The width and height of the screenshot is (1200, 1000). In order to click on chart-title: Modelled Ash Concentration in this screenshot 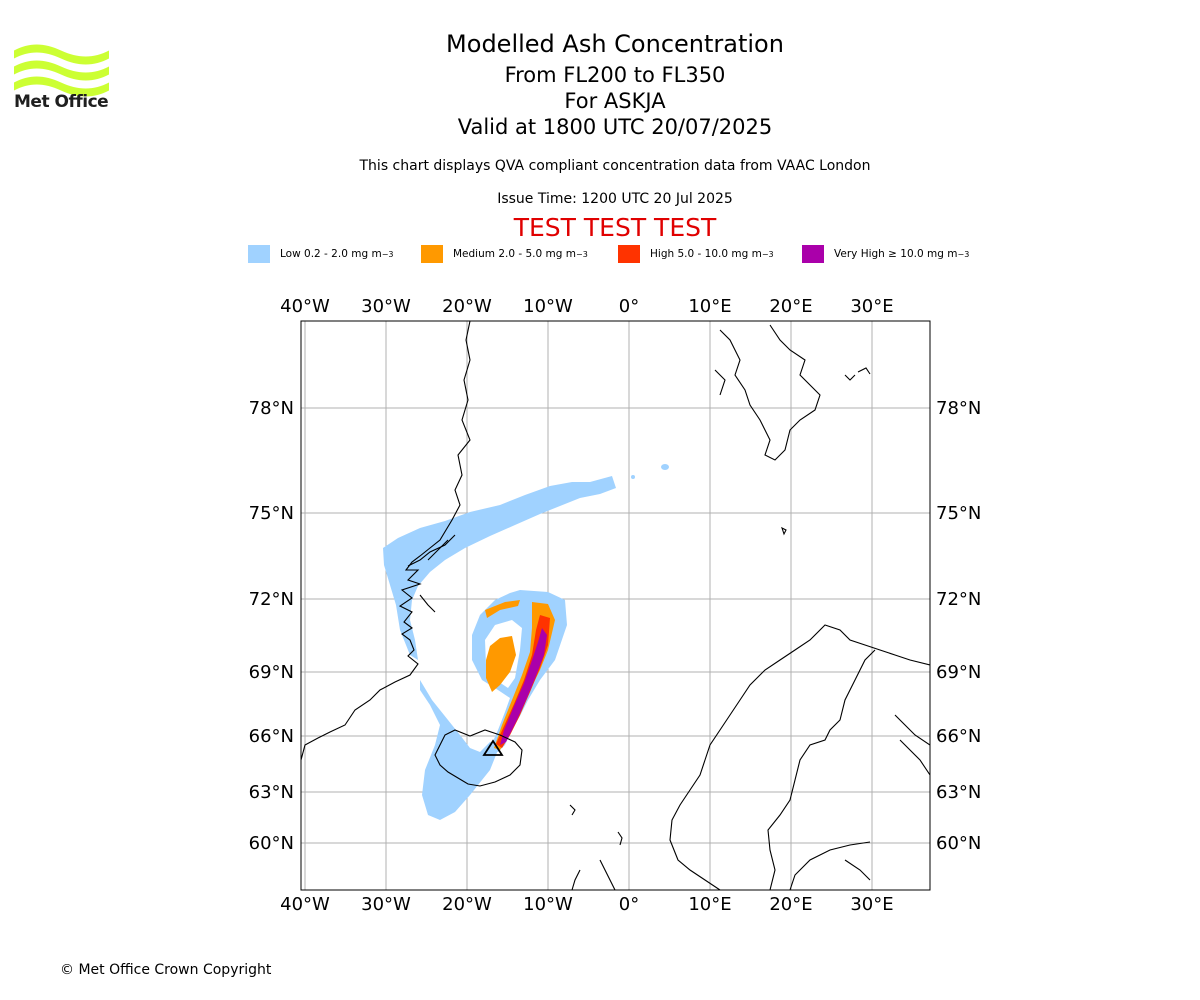, I will do `click(615, 44)`.